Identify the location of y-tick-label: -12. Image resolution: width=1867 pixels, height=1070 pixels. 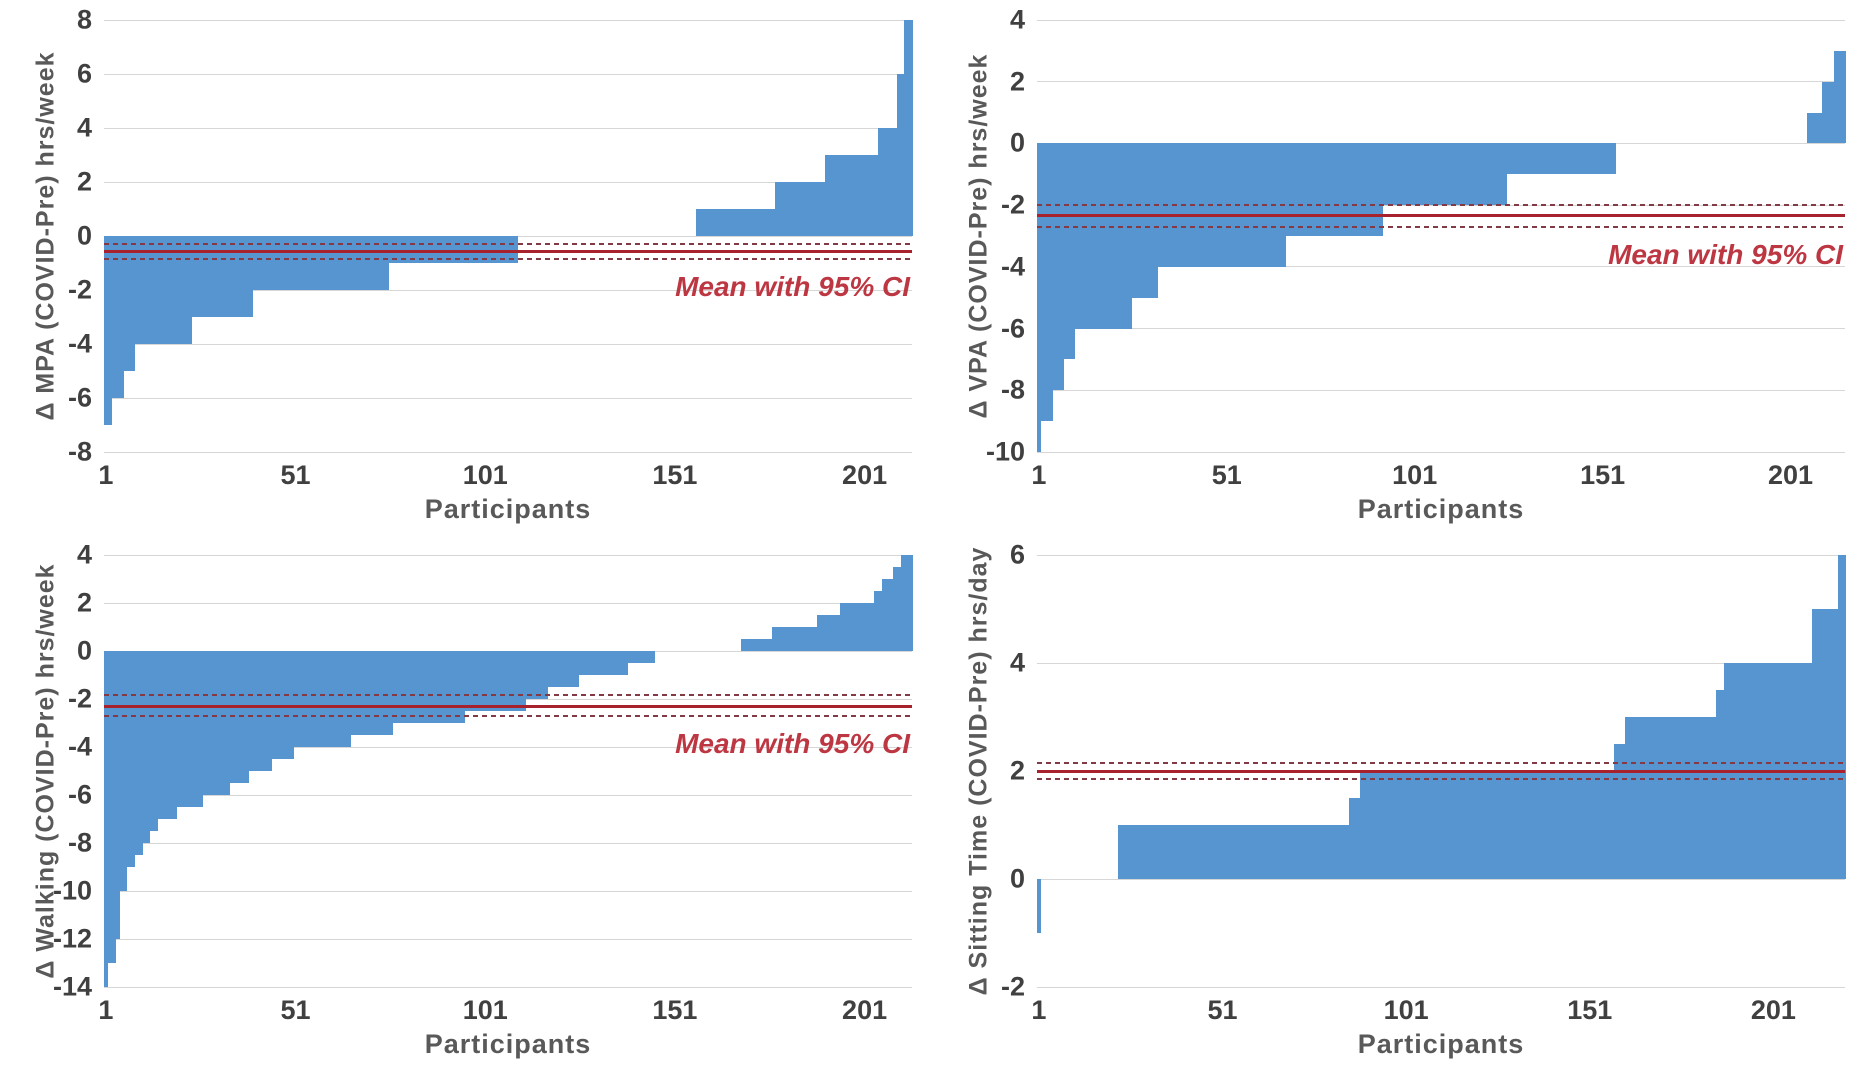
(72, 938).